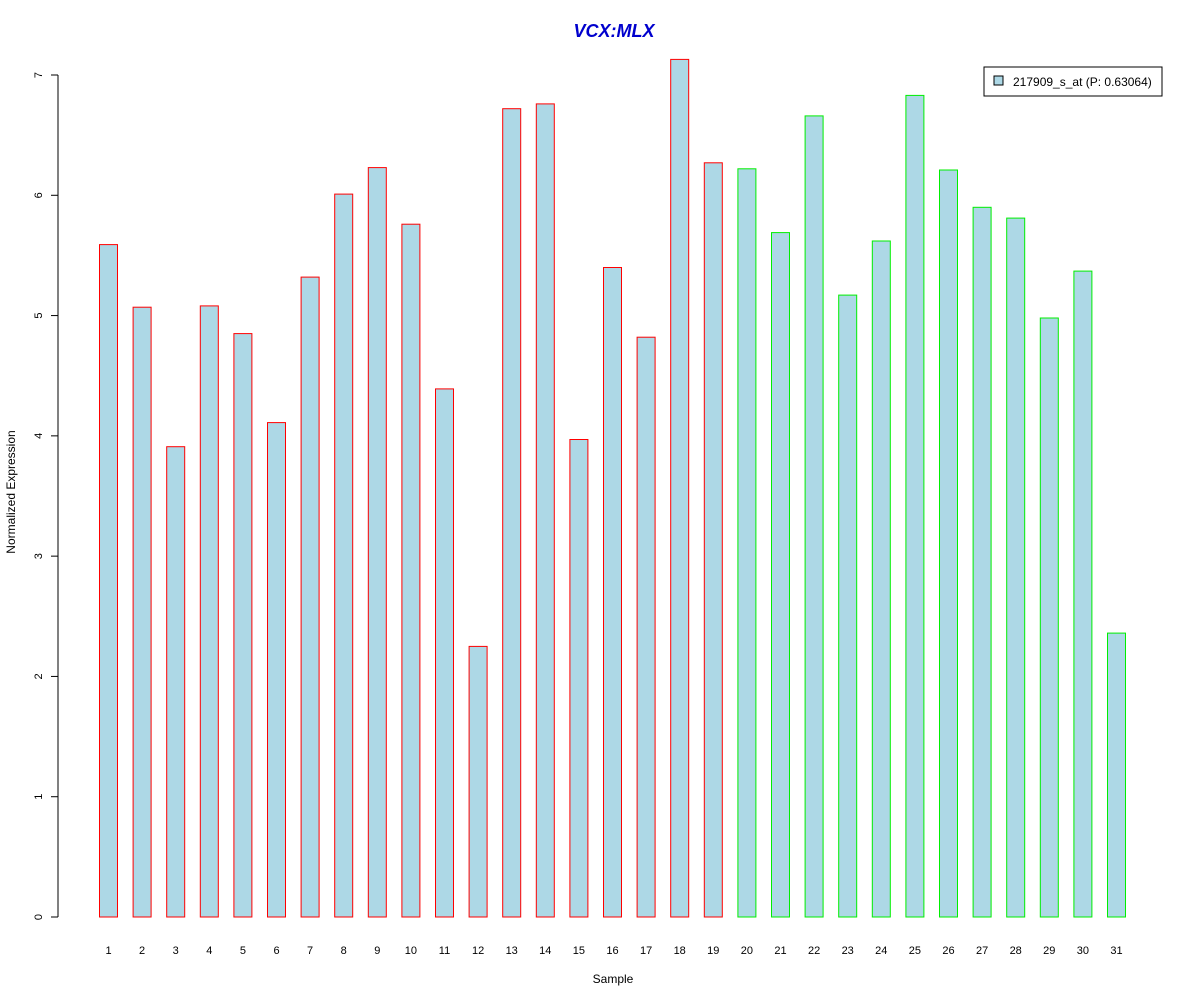 The width and height of the screenshot is (1200, 1000). Describe the element at coordinates (512, 951) in the screenshot. I see `x-tick-label: 13` at that location.